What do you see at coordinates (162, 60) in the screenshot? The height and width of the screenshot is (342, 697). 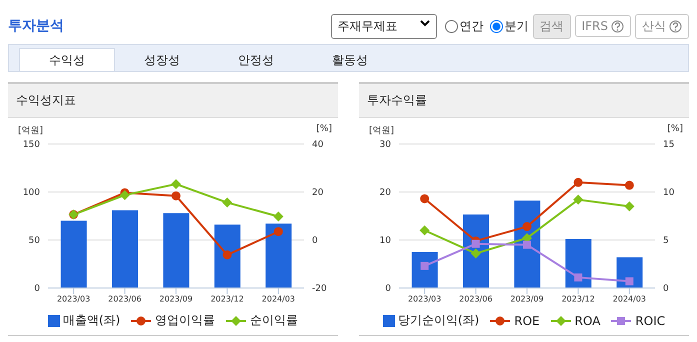 I see `text: 성장성` at bounding box center [162, 60].